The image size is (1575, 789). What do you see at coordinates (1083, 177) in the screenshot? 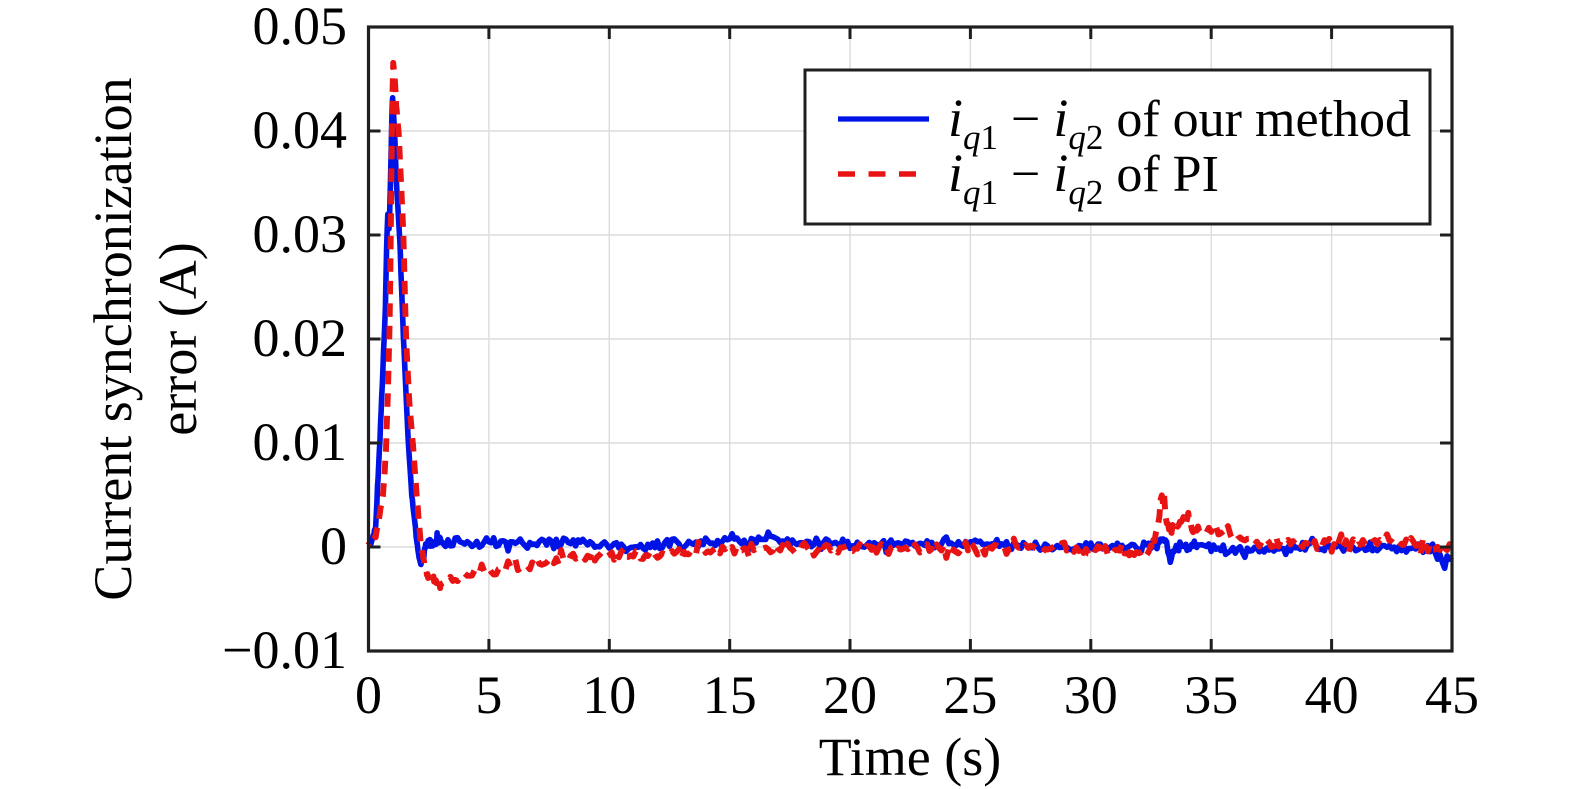
I see `svg-text: iq1 − iq2 of PI` at bounding box center [1083, 177].